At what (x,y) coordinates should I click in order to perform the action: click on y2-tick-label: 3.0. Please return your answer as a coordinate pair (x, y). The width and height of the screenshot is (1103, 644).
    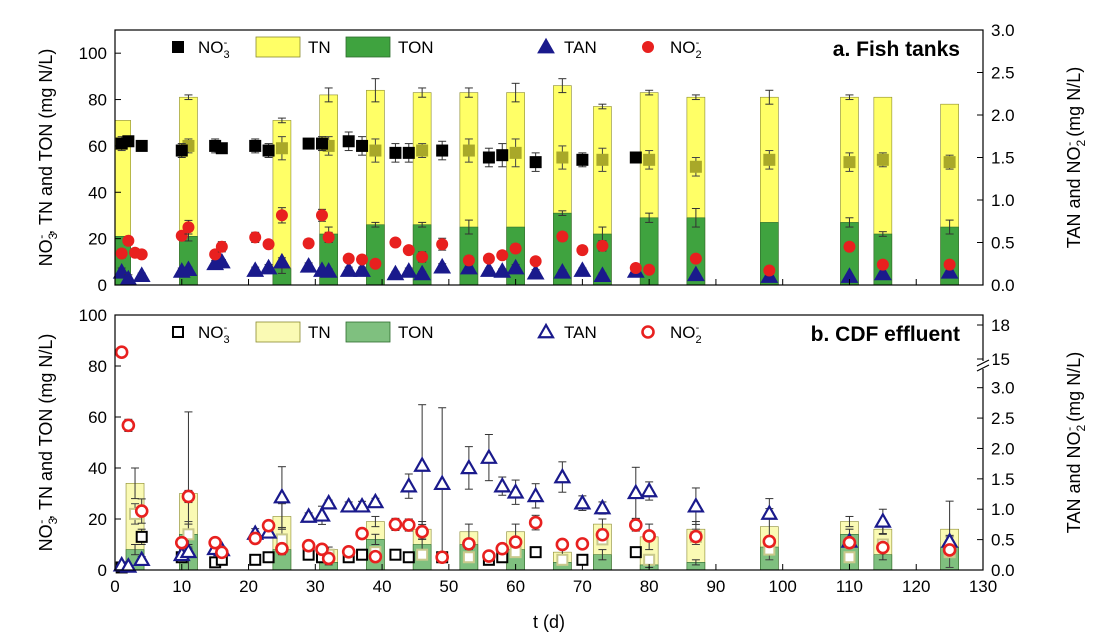
    Looking at the image, I should click on (1003, 388).